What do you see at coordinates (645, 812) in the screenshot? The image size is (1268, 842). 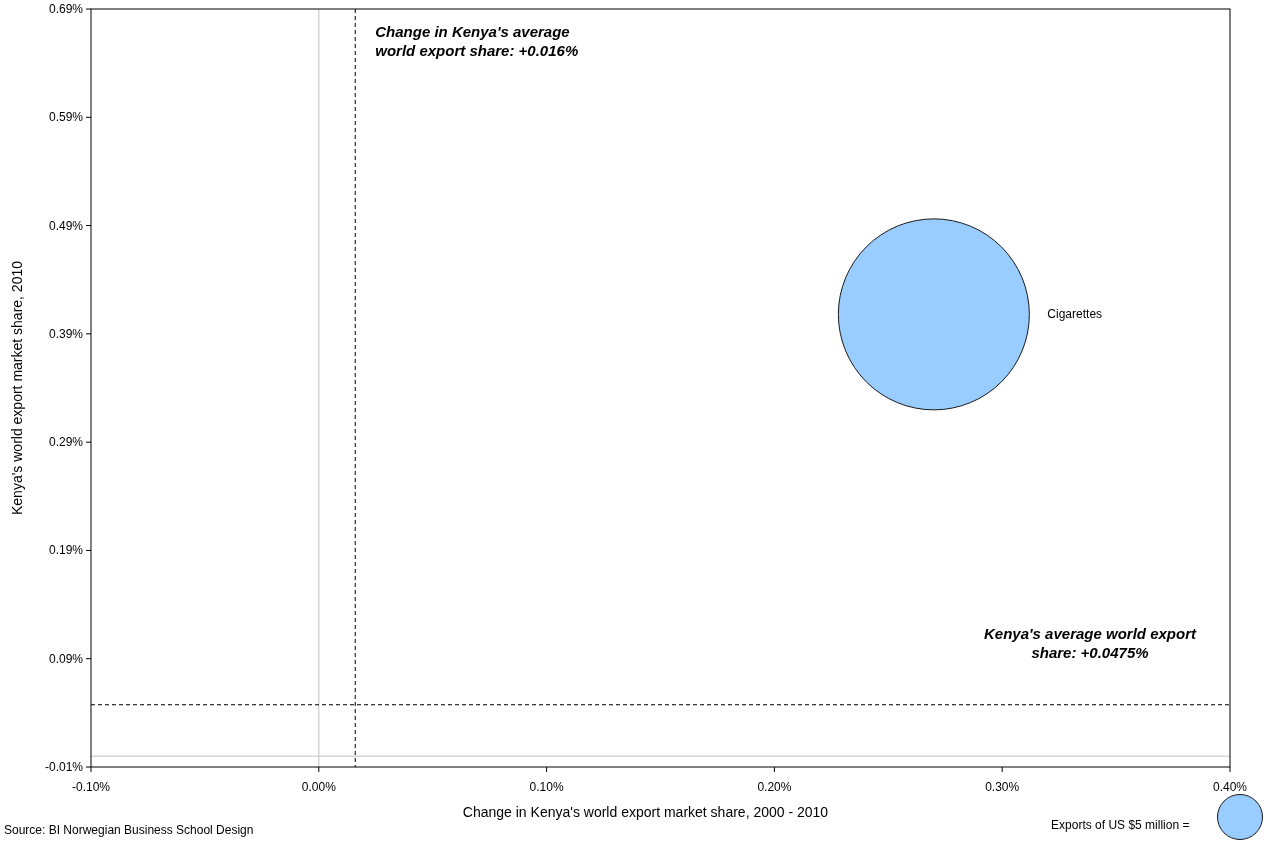 I see `x-axis-title: Change in Kenya's world export market share, 2000 - 2010` at bounding box center [645, 812].